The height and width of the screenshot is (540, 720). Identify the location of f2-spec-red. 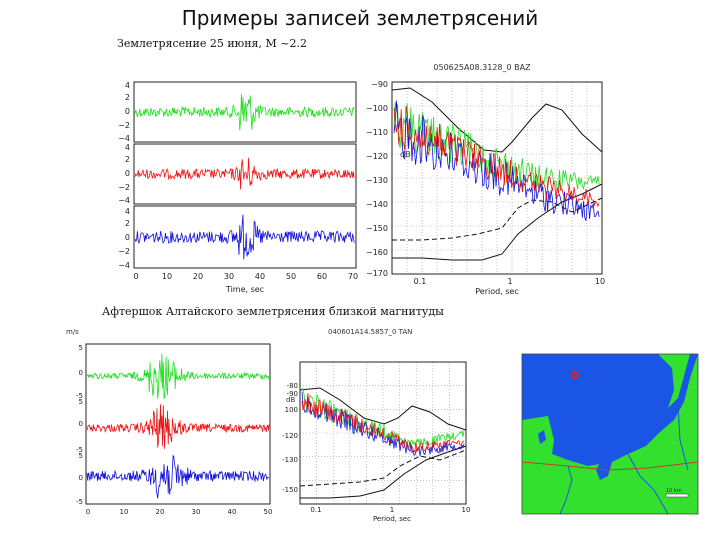
(383, 423).